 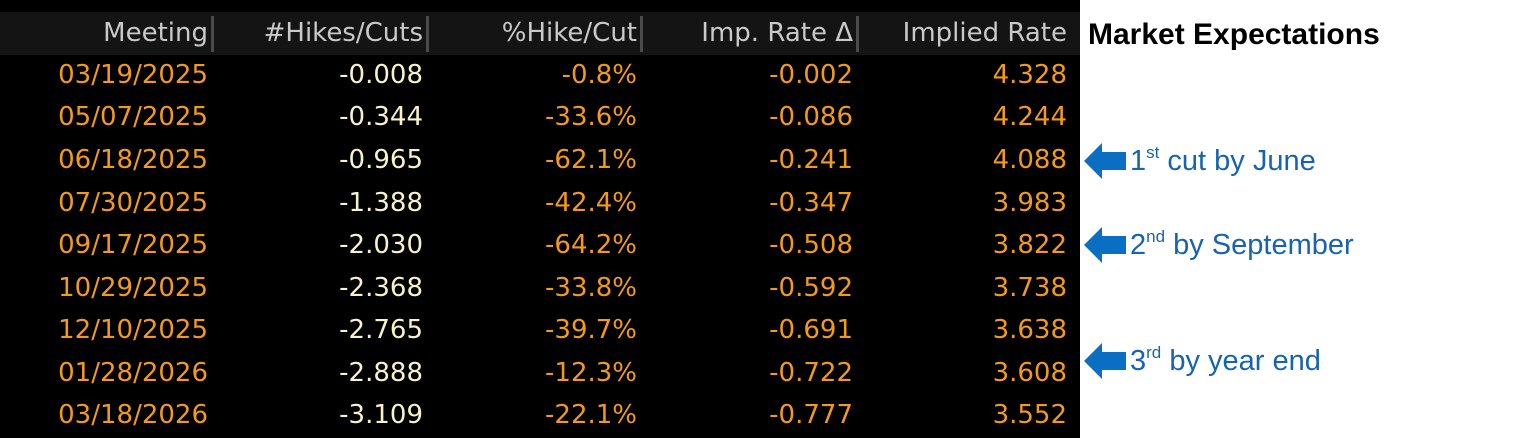 I want to click on header-meeting: Meeting, so click(x=155, y=33).